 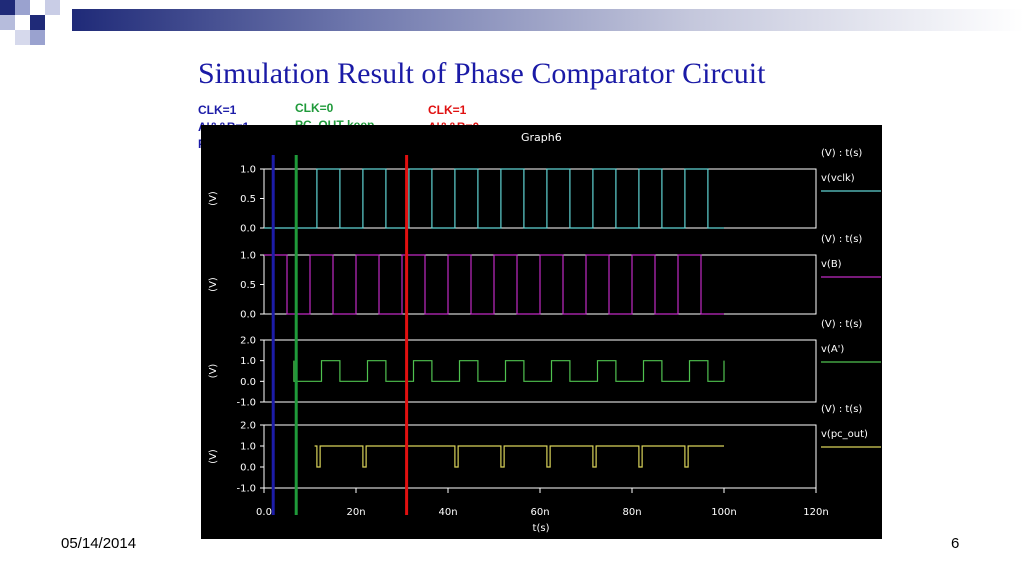 I want to click on footer-date: 05/14/2014, so click(x=99, y=543).